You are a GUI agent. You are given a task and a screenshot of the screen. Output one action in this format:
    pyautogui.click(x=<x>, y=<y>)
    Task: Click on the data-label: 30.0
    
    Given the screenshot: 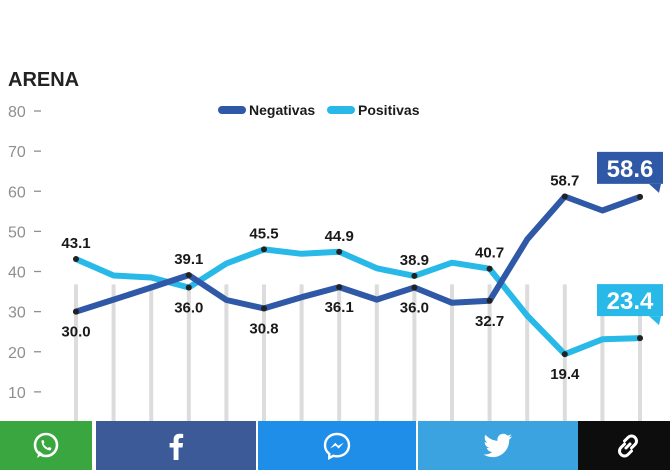 What is the action you would take?
    pyautogui.click(x=75, y=332)
    